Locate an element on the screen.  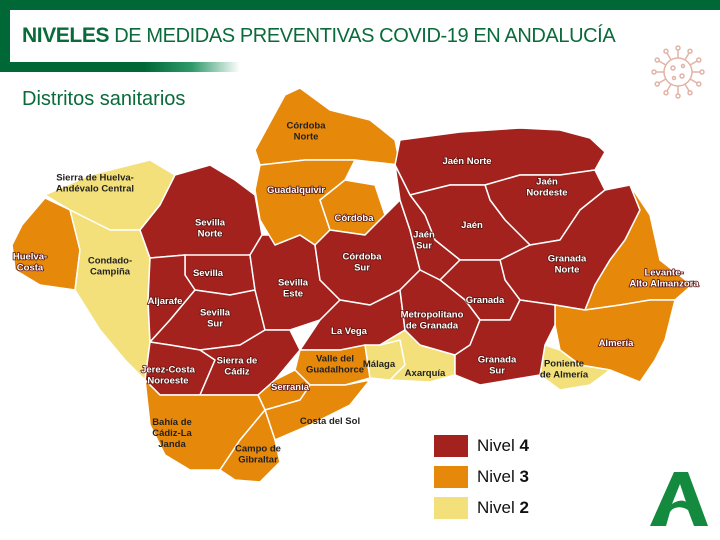
district-label-line: Serranía is located at coordinates (290, 387).